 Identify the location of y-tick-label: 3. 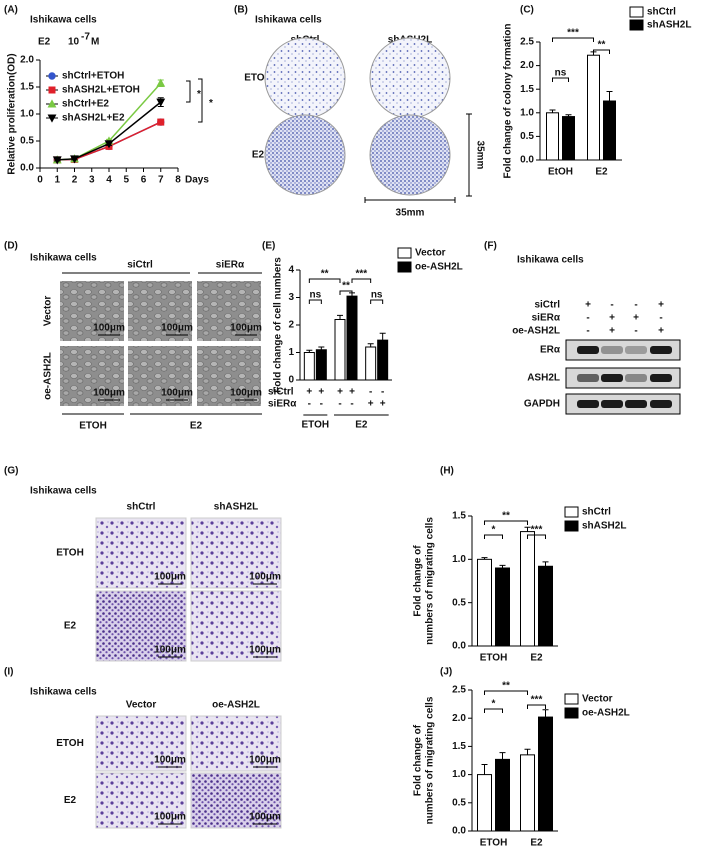
(291, 297).